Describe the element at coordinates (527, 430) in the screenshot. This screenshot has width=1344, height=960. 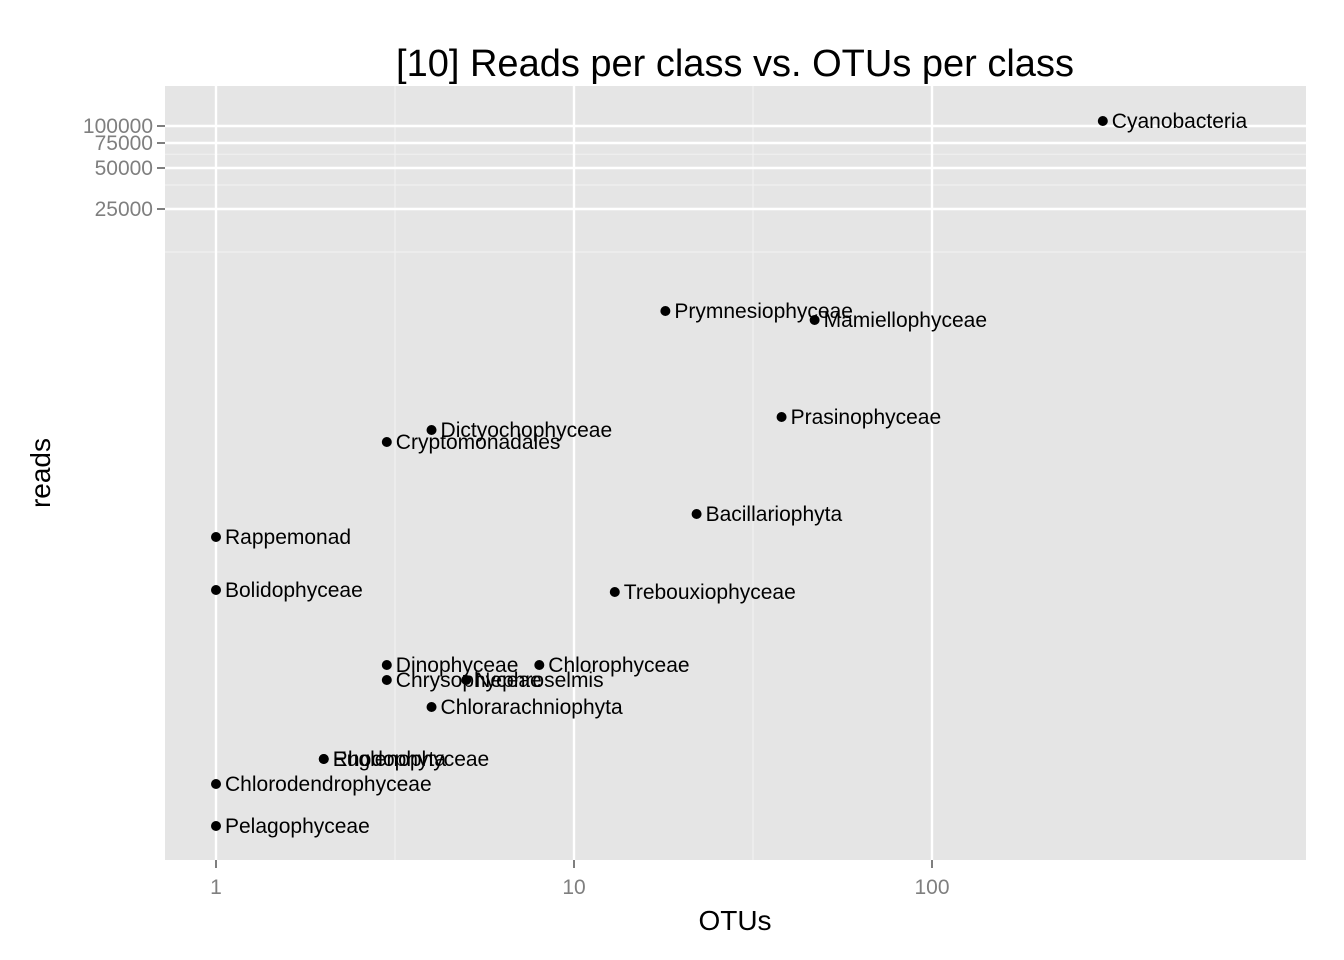
I see `point-label: Dictyochophyceae` at that location.